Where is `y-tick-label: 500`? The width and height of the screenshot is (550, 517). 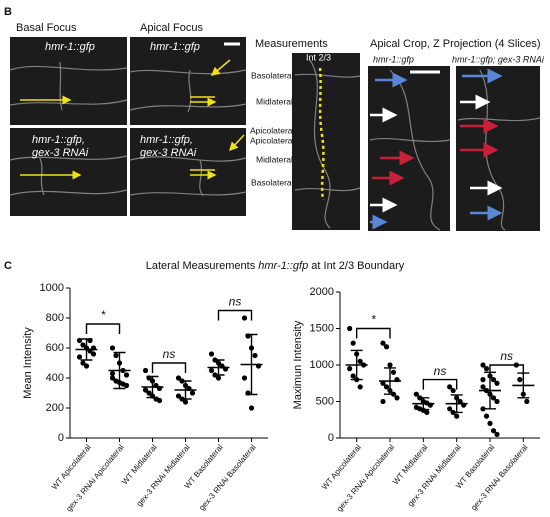 y-tick-label: 500 is located at coordinates (325, 401).